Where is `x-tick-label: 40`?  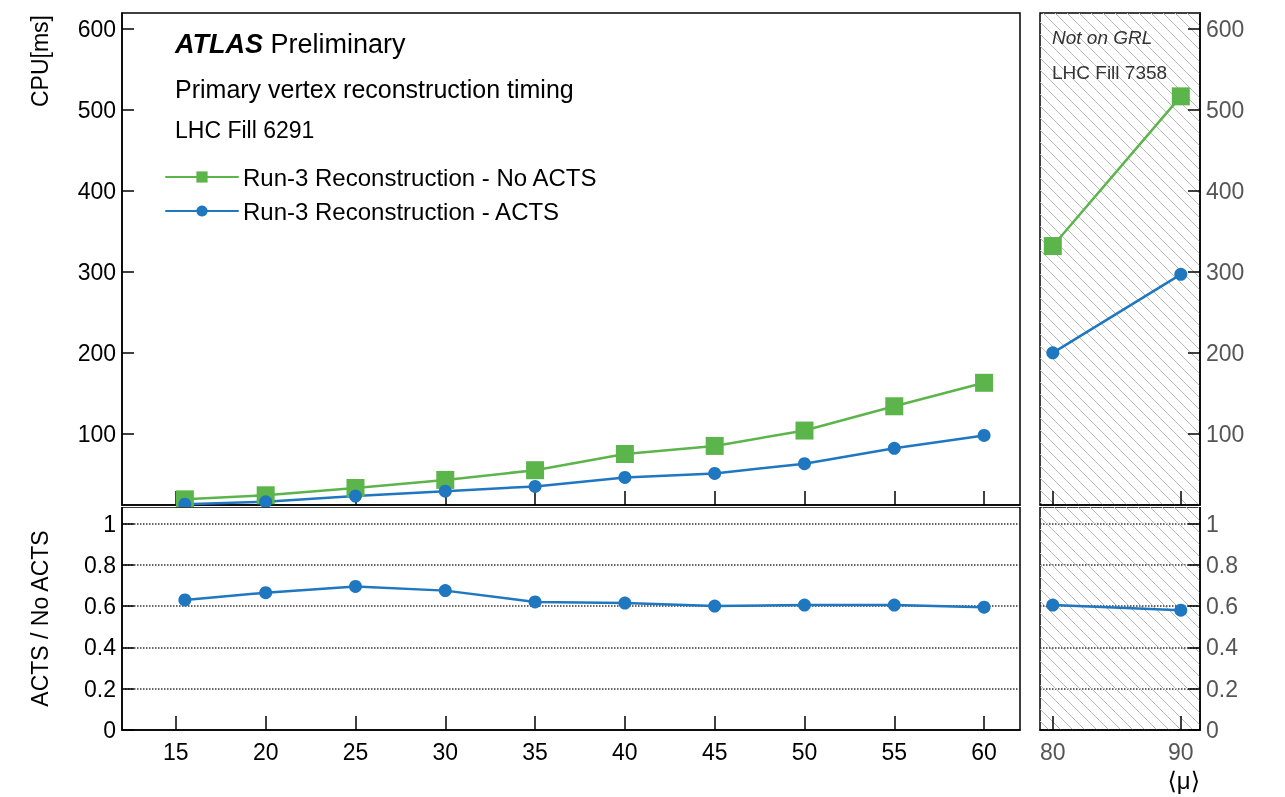
x-tick-label: 40 is located at coordinates (625, 751).